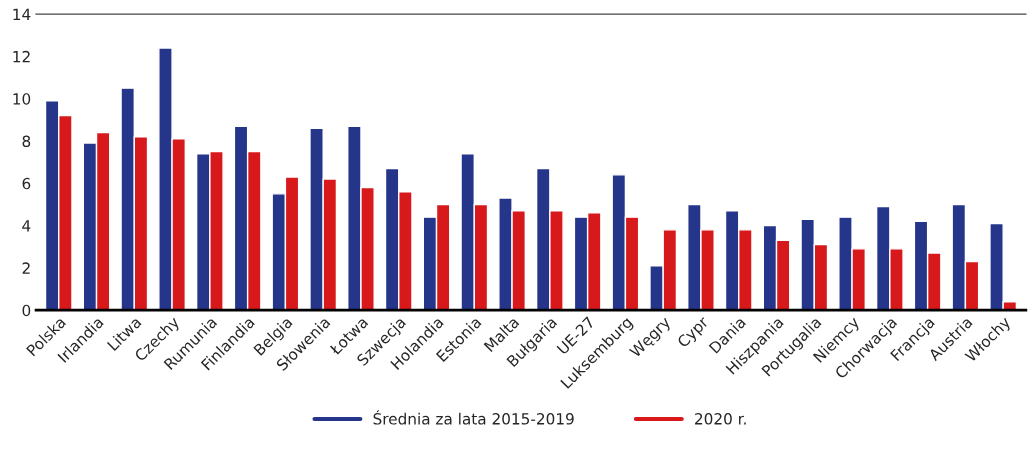 The width and height of the screenshot is (1031, 470). I want to click on y-tick-label: 4, so click(26, 226).